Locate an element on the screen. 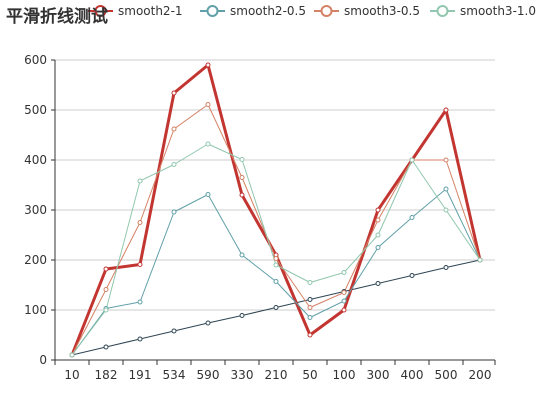 The width and height of the screenshot is (550, 420). x-tick-label: 330 is located at coordinates (242, 375).